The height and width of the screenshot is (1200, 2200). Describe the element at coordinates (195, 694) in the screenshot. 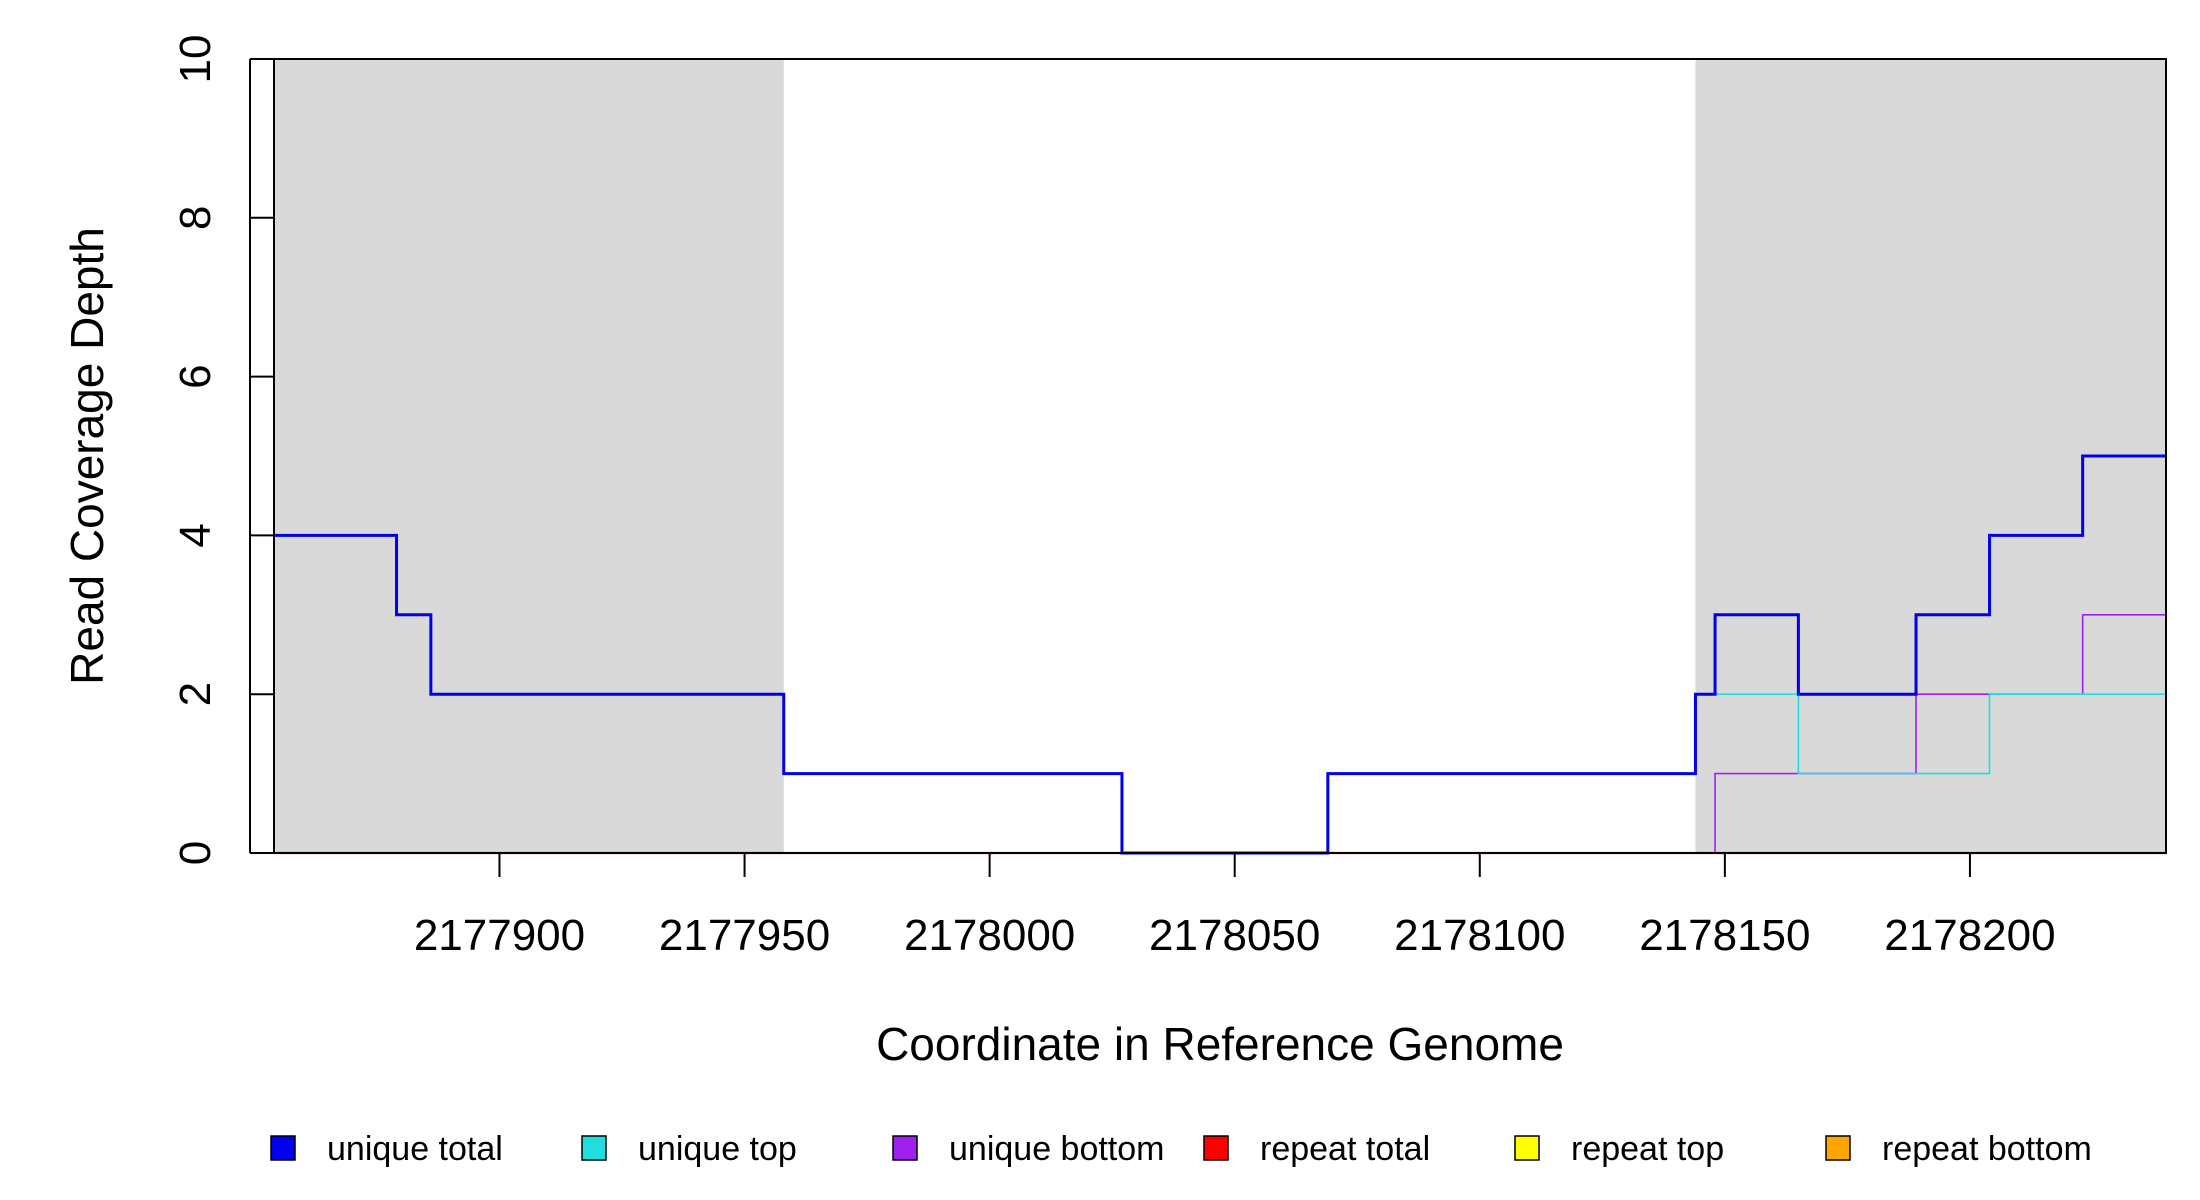

I see `y-tick-label: 2` at that location.